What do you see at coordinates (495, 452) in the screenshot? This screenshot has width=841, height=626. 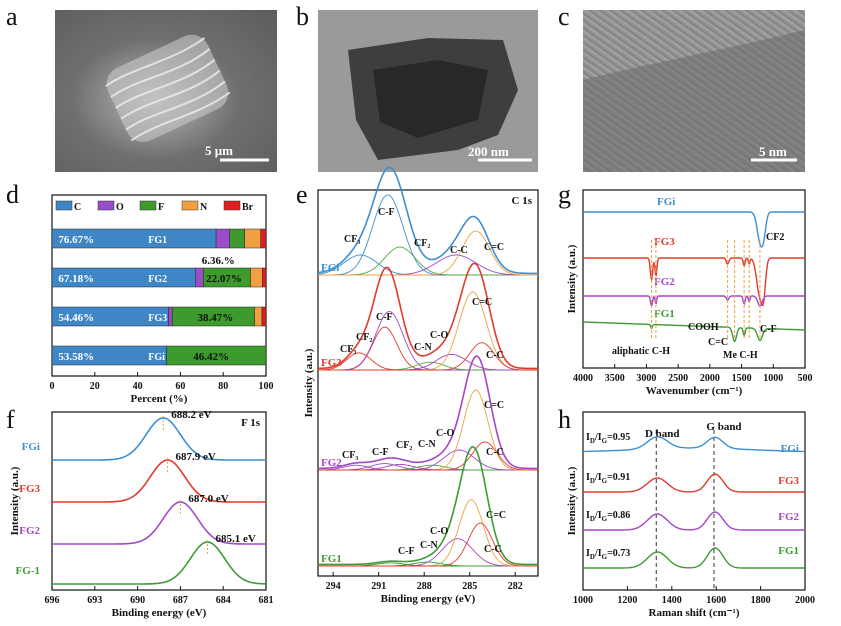 I see `e-peak-label: C-C` at bounding box center [495, 452].